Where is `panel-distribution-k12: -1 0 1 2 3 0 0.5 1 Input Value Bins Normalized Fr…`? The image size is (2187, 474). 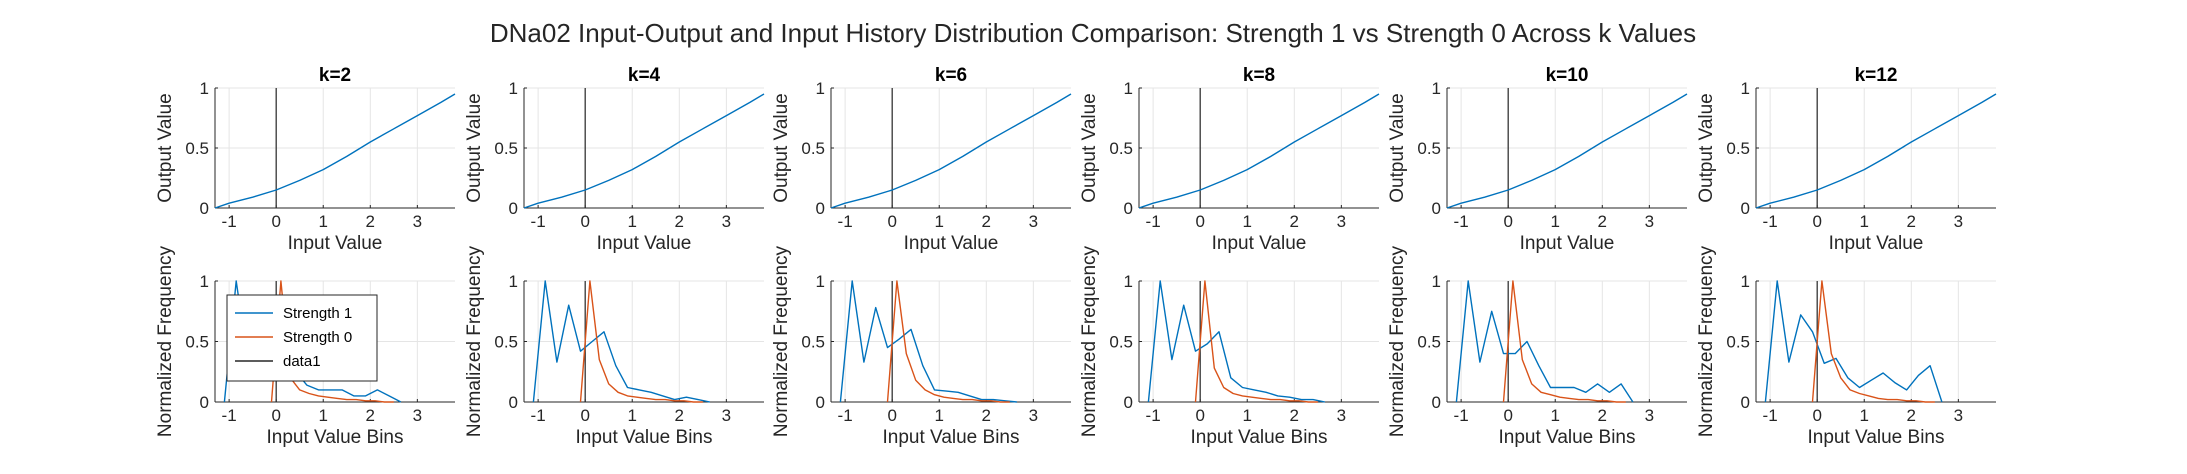
panel-distribution-k12: -1 0 1 2 3 0 0.5 1 Input Value Bins Normalized Fr… is located at coordinates (1846, 346).